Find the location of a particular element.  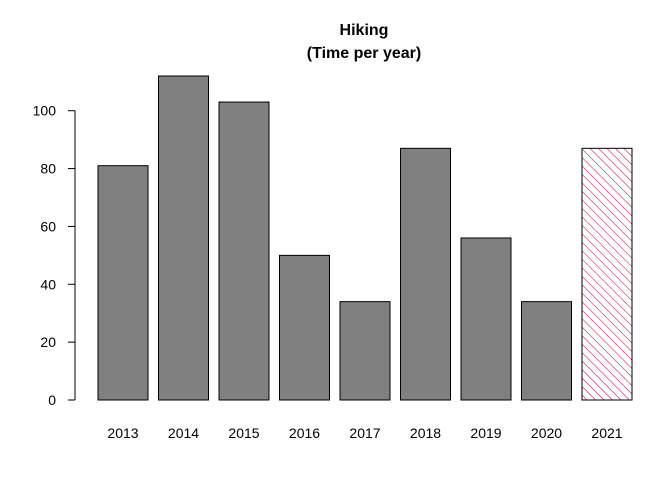

x-tick-label-2021: 2021 is located at coordinates (606, 433).